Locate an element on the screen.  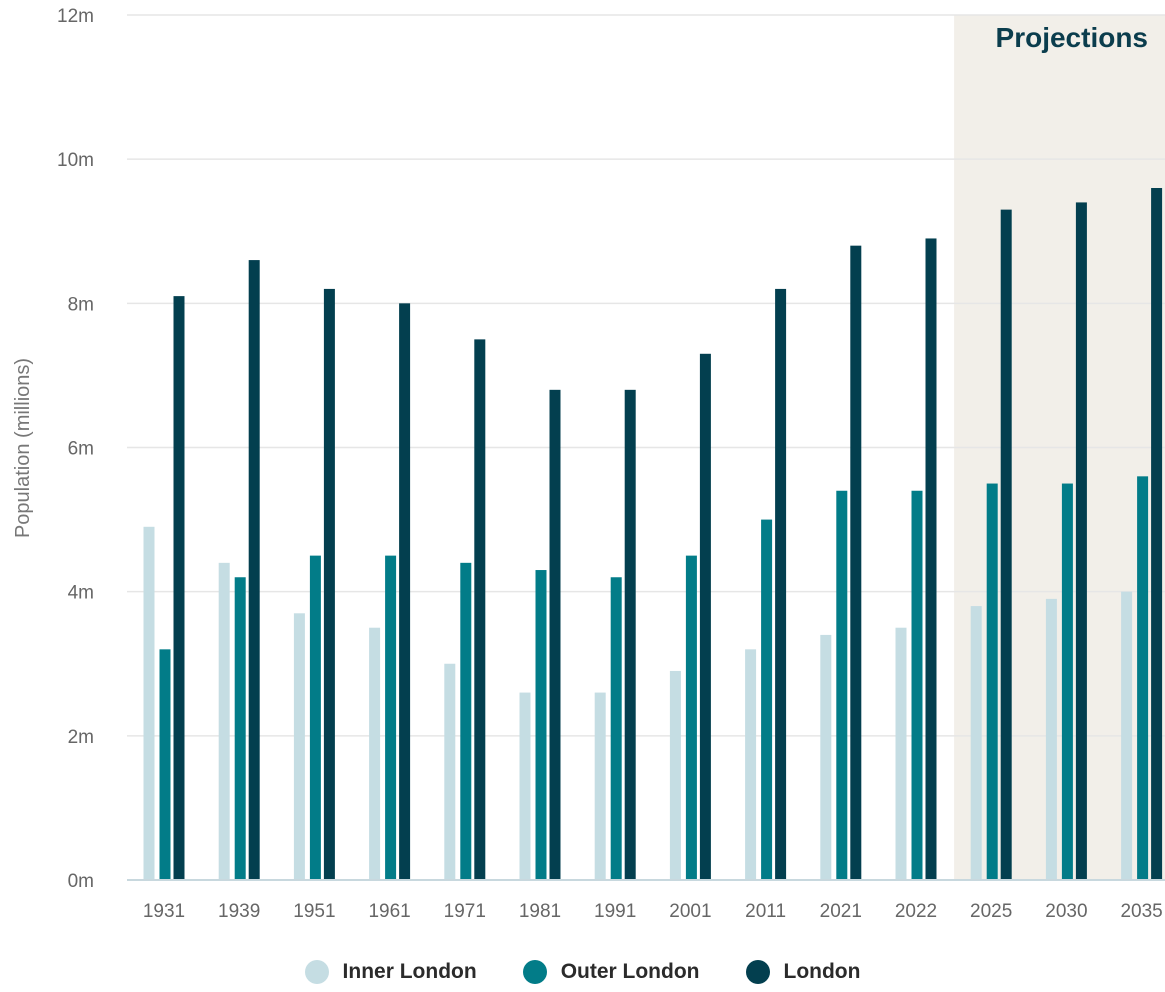
x-tick-label: 1951 is located at coordinates (314, 911).